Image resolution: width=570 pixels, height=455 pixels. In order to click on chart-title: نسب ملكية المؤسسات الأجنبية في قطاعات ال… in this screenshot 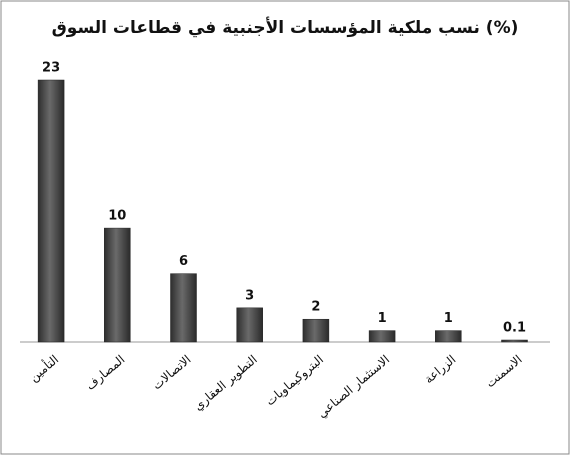, I will do `click(285, 27)`.